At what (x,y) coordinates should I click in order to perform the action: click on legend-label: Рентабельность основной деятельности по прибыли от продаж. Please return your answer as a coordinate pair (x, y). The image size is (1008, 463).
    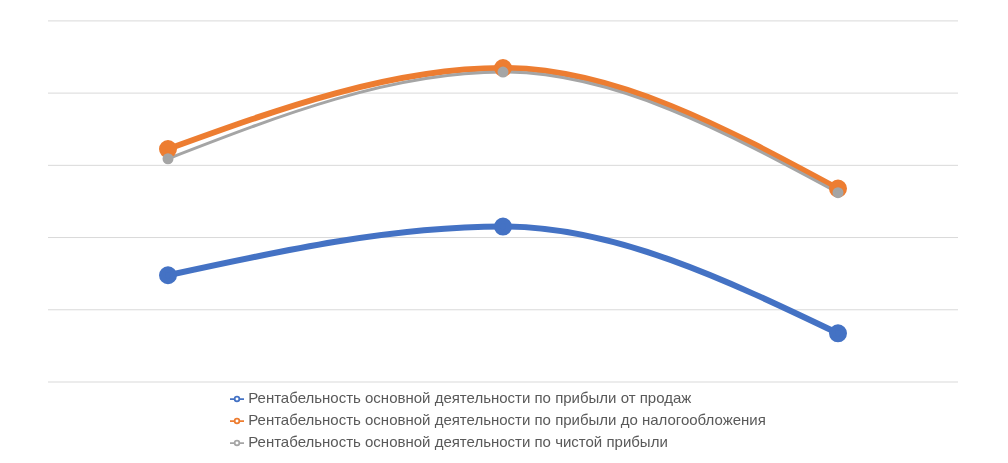
    Looking at the image, I should click on (470, 397).